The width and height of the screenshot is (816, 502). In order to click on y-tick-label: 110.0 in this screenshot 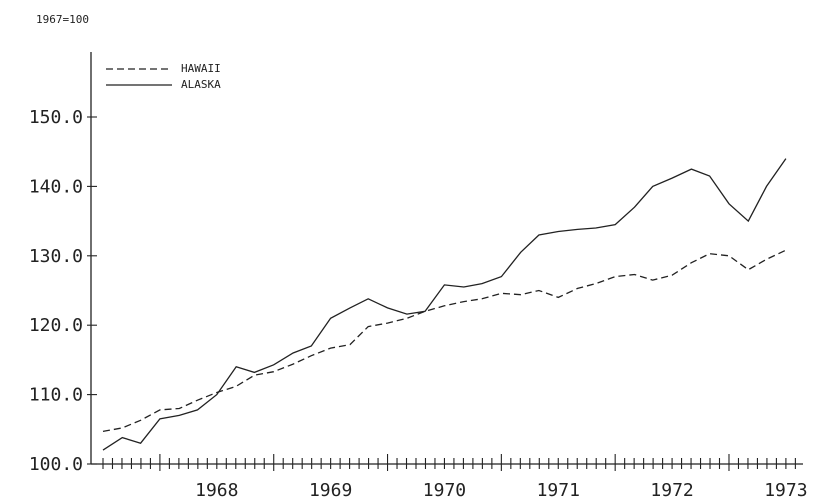, I will do `click(56, 395)`.